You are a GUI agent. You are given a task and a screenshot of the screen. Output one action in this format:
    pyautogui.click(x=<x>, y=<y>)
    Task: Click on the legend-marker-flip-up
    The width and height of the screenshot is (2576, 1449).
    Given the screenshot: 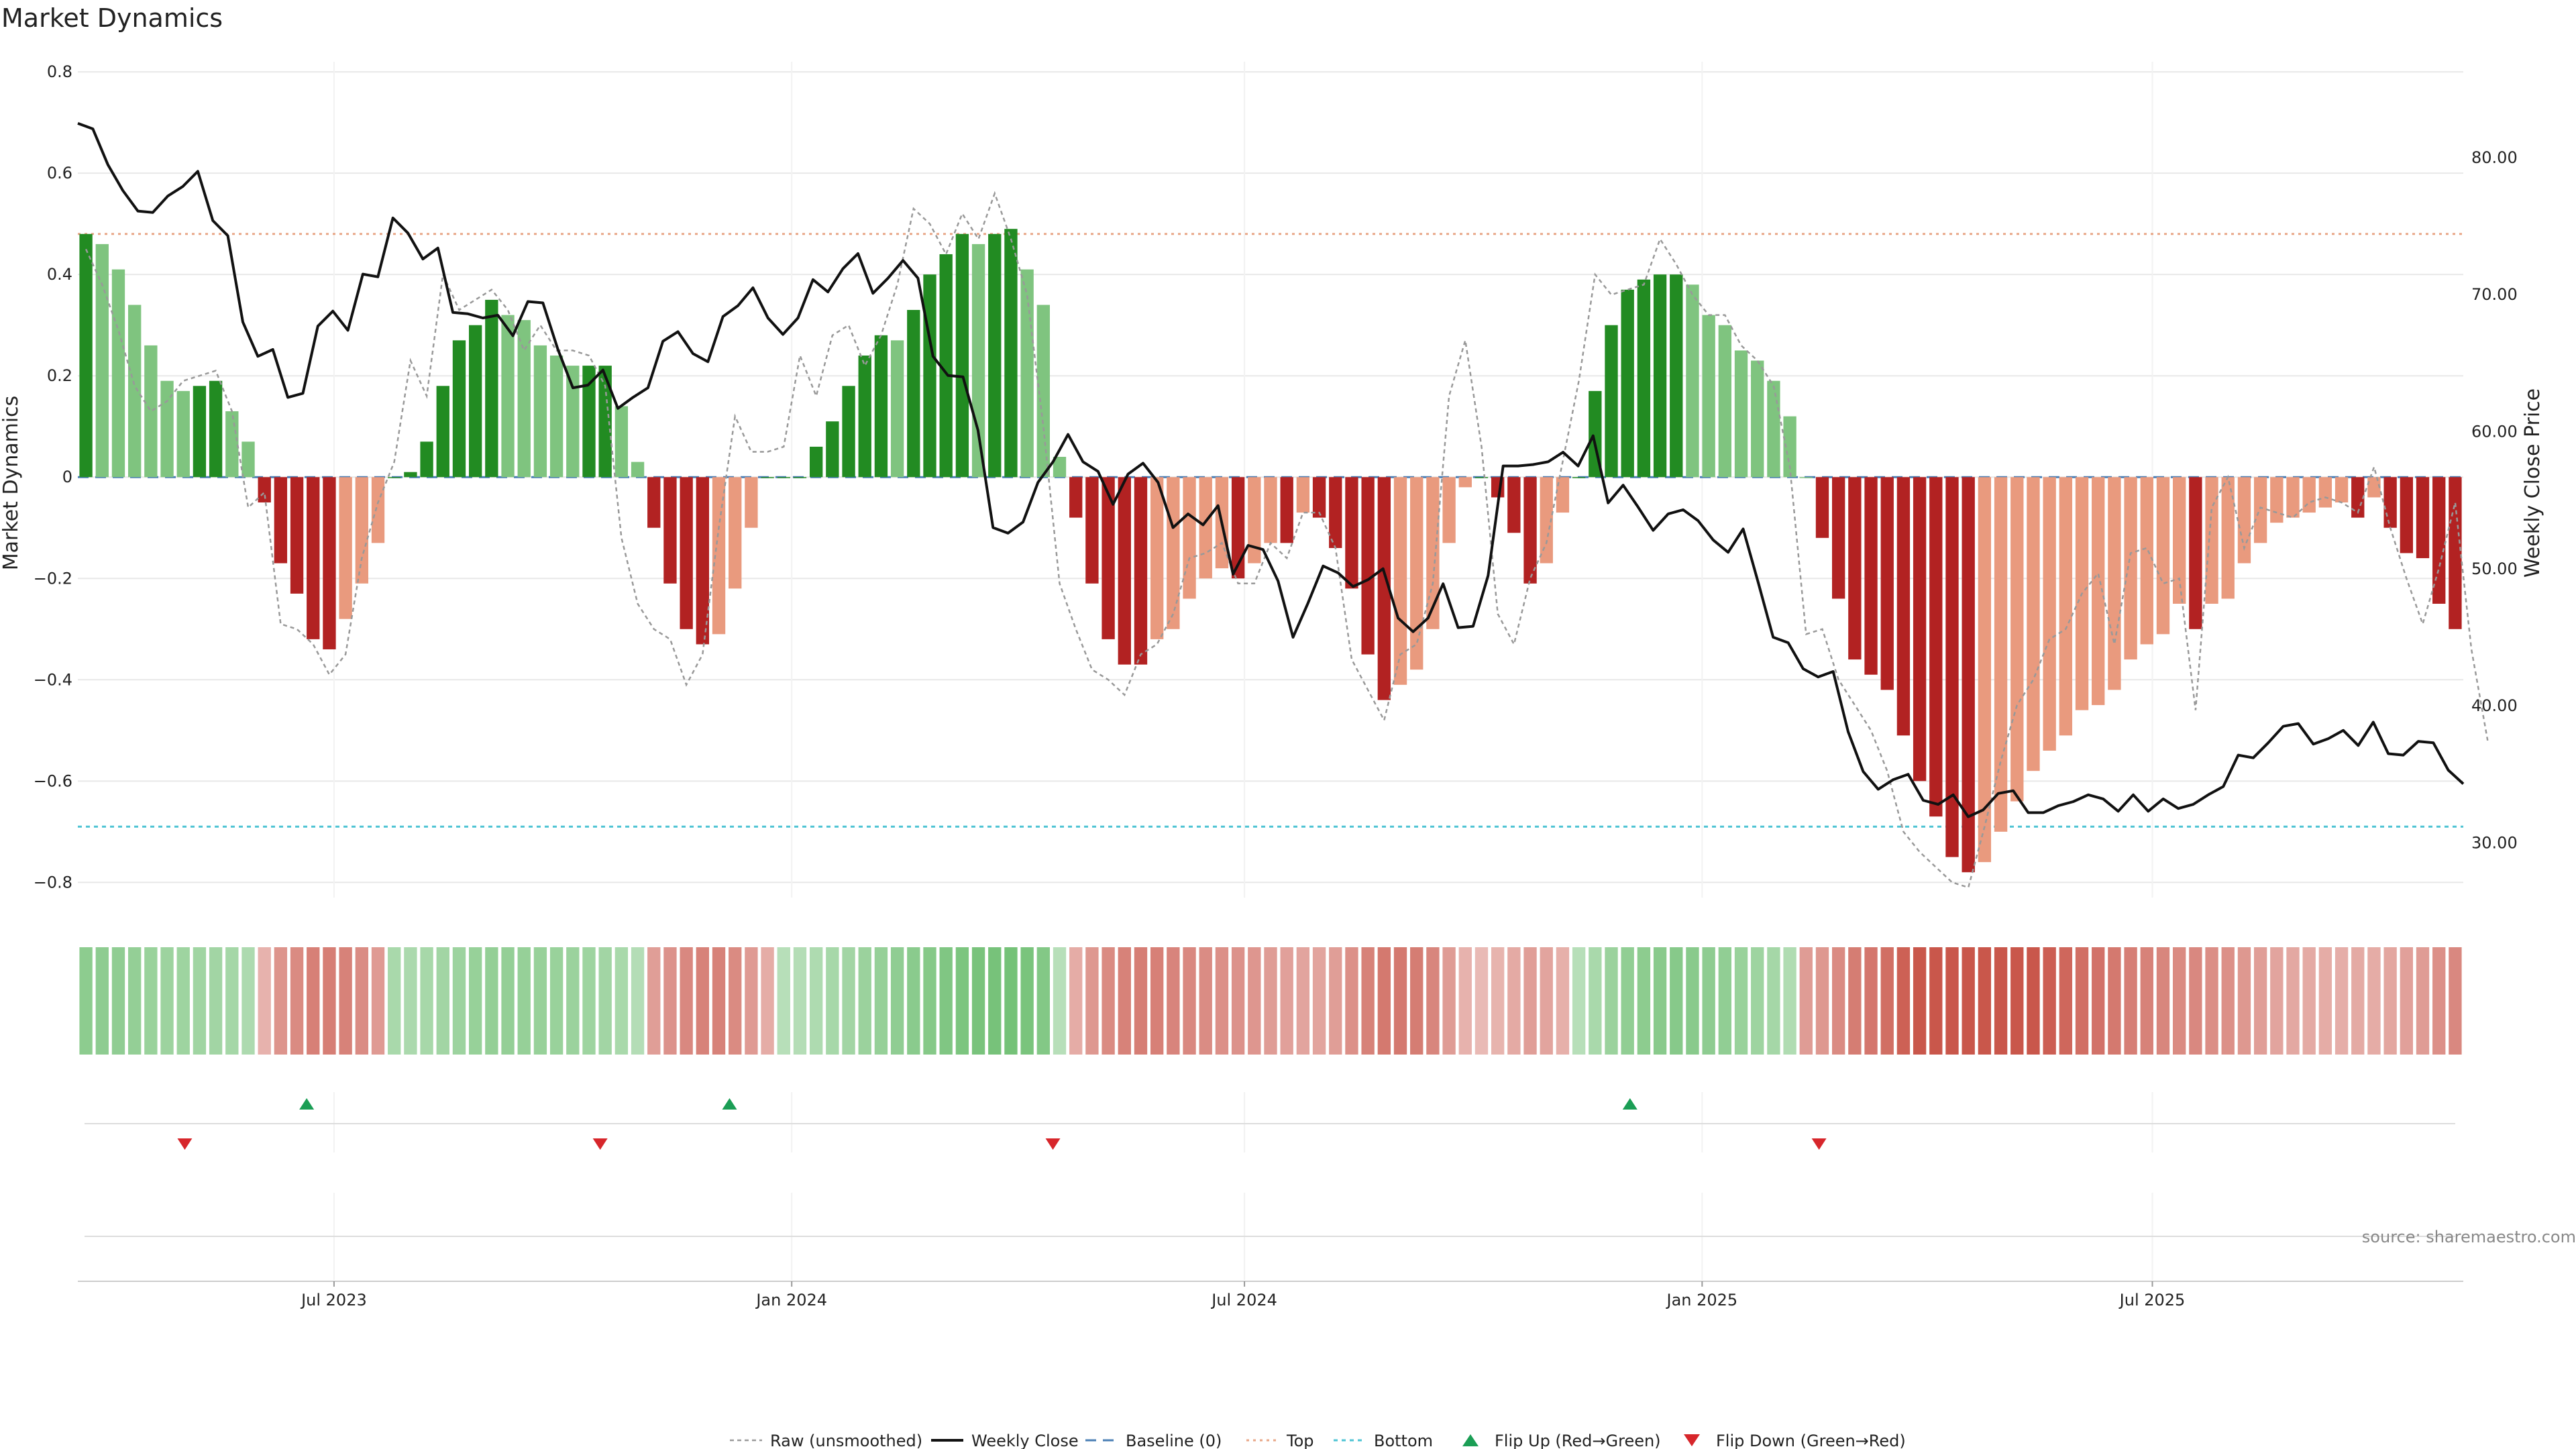 What is the action you would take?
    pyautogui.click(x=1470, y=1440)
    